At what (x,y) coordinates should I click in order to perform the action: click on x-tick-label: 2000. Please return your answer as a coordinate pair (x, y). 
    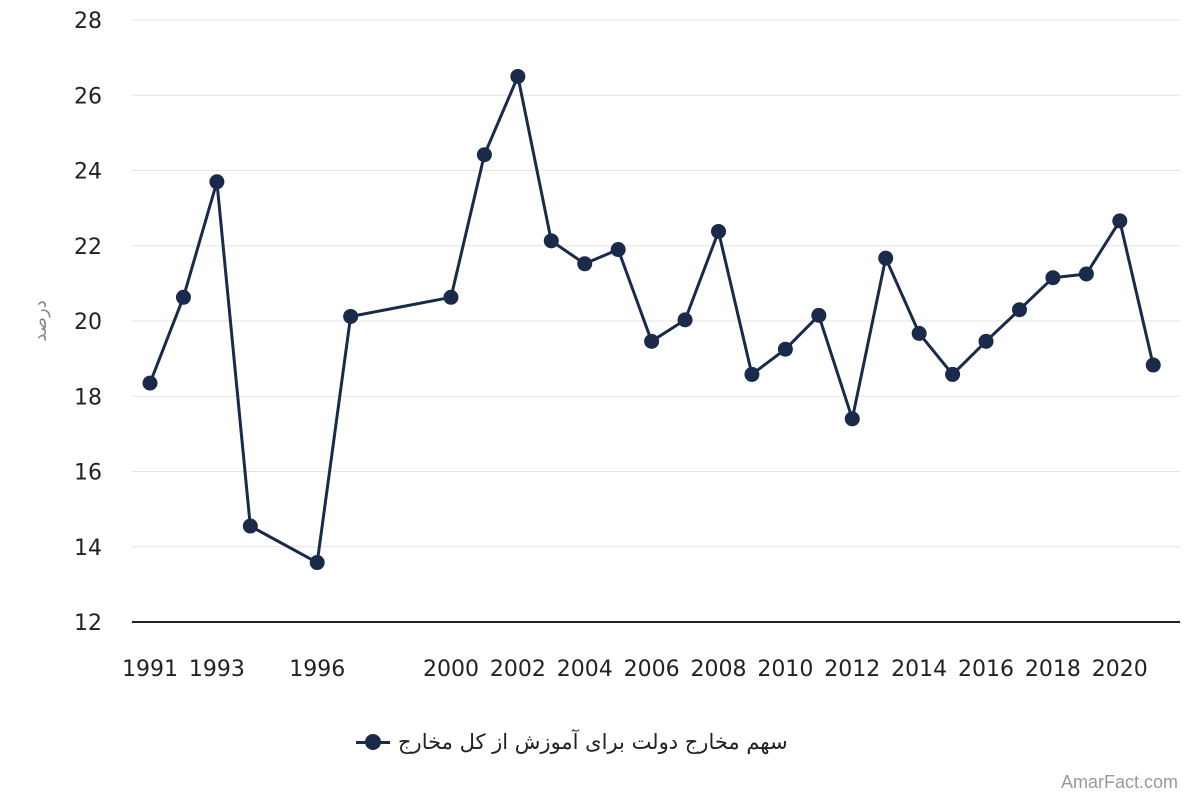
    Looking at the image, I should click on (451, 669).